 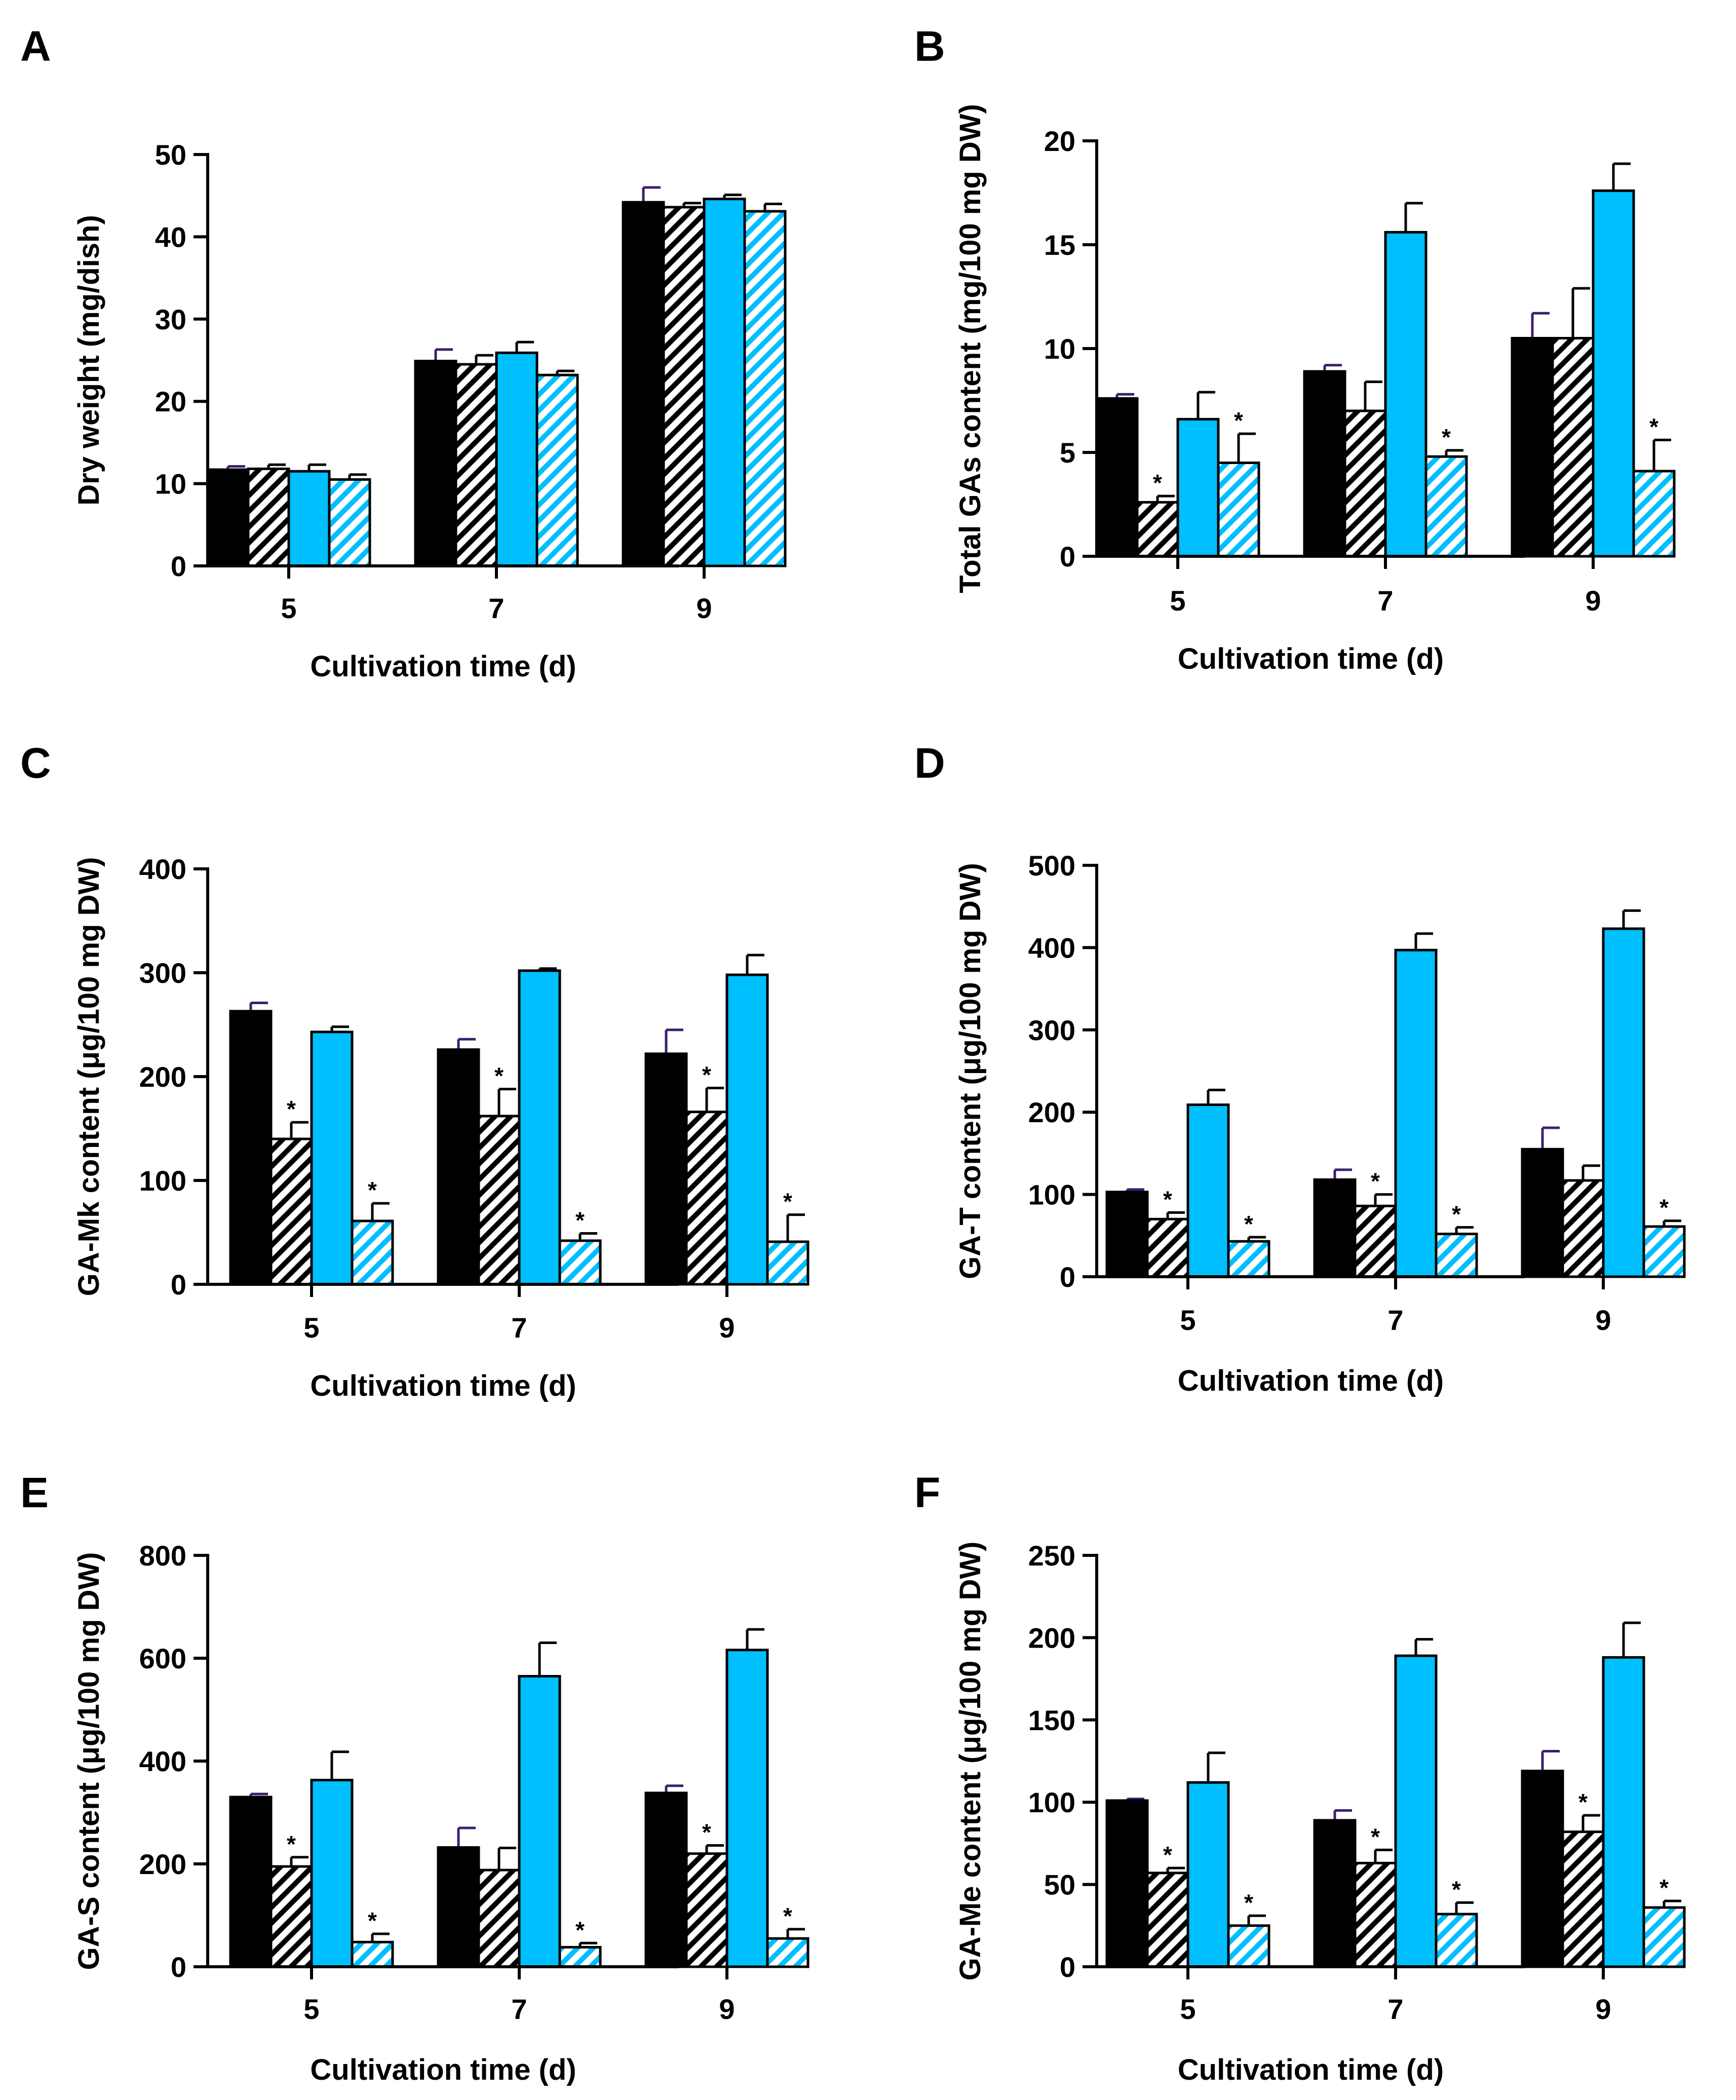 I want to click on y-axis-title: GA-T content (μg/100 mg DW), so click(x=970, y=1071).